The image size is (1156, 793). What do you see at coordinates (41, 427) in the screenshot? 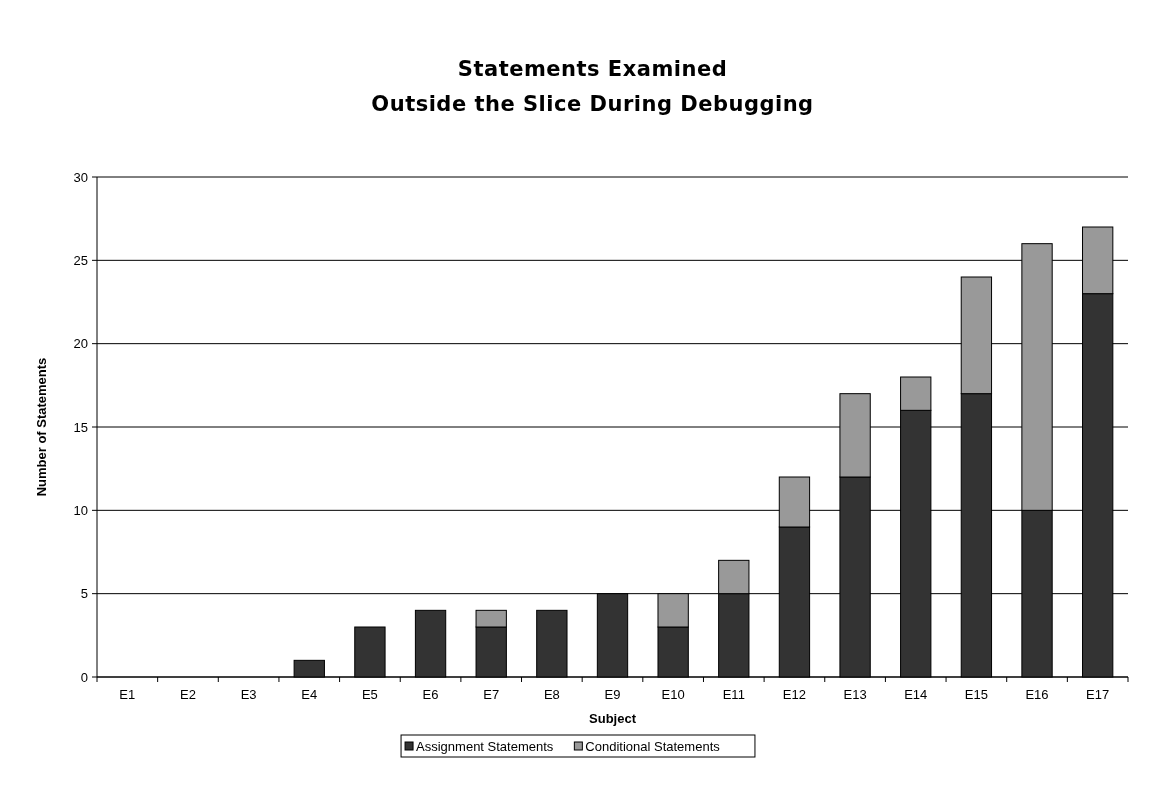
I see `y-axis-title: Number of Statements` at bounding box center [41, 427].